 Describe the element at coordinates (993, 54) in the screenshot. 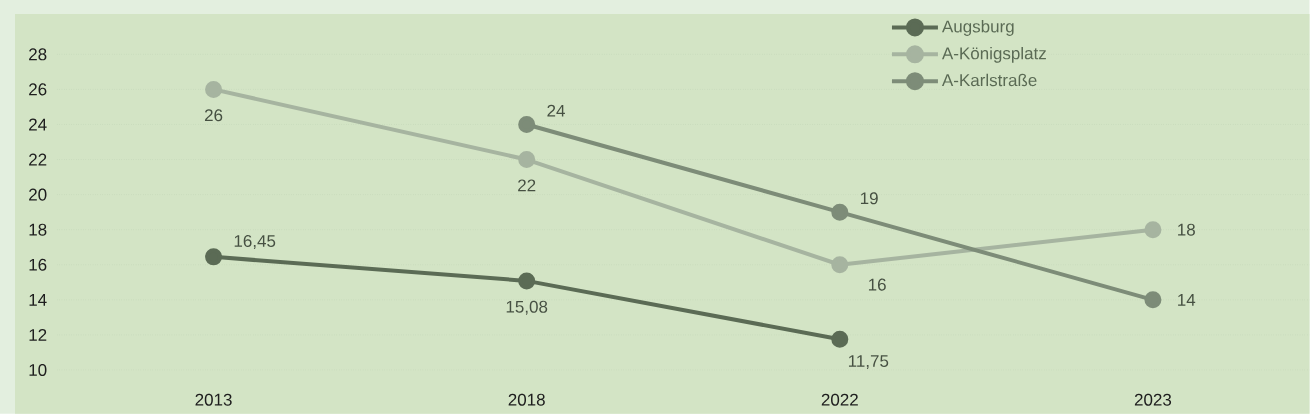

I see `legend-label: A-Königsplatz` at that location.